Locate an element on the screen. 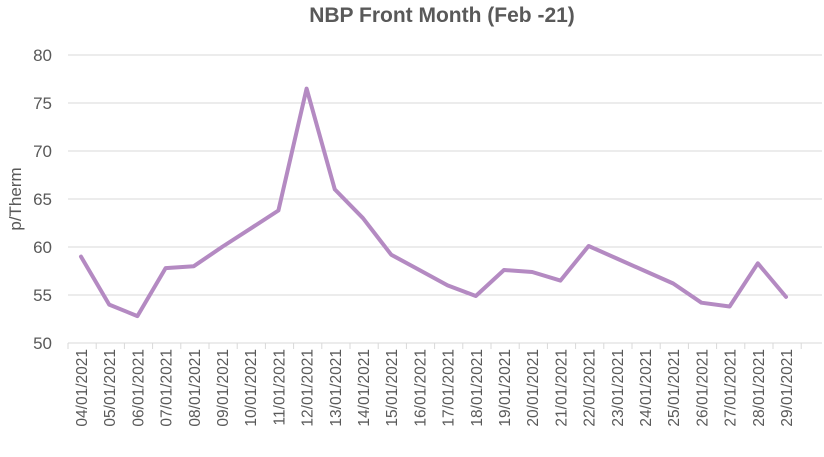 This screenshot has width=824, height=457. data-point-09/01/2021 is located at coordinates (222, 247).